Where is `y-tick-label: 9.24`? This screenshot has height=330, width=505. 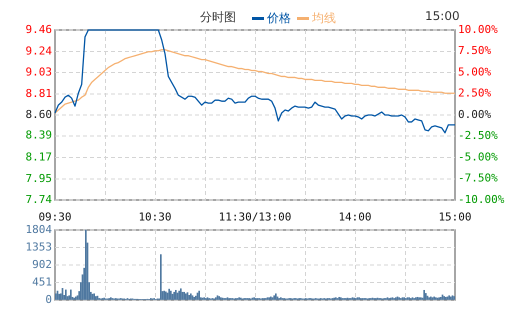
y-tick-label: 9.24 is located at coordinates (39, 51).